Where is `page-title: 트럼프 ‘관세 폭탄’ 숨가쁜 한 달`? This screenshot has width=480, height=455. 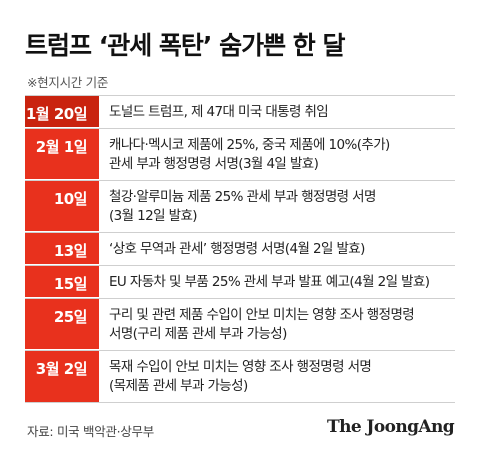 page-title: 트럼프 ‘관세 폭탄’ 숨가쁜 한 달 is located at coordinates (185, 45).